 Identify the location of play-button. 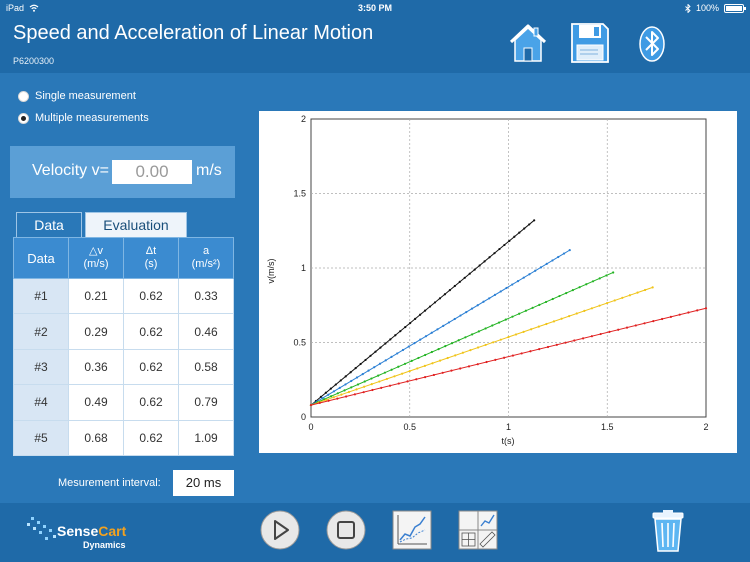
(280, 532).